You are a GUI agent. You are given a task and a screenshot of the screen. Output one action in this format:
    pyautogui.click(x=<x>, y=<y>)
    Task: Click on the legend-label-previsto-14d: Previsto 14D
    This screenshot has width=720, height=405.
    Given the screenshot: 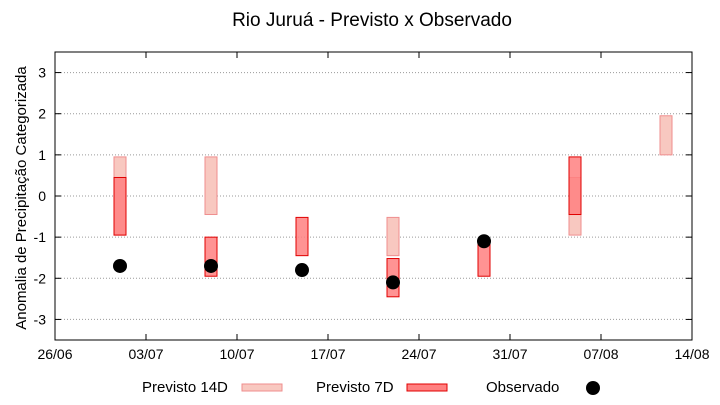 What is the action you would take?
    pyautogui.click(x=185, y=387)
    